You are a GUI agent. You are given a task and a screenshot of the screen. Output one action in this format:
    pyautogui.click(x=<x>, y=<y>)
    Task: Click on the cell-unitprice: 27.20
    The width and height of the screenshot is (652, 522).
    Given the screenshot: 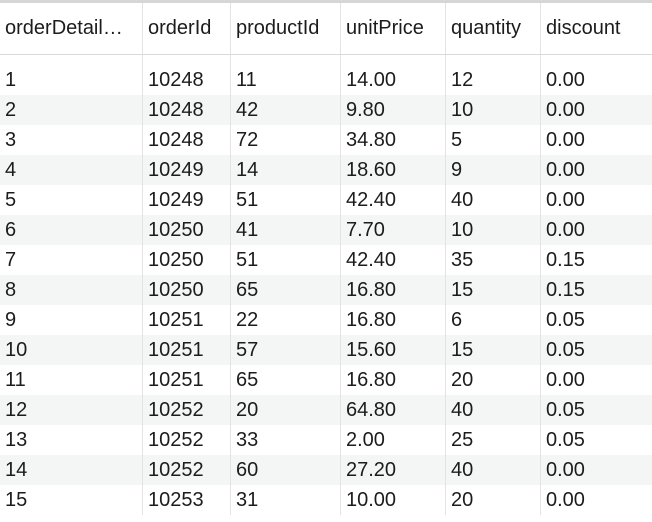 What is the action you would take?
    pyautogui.click(x=393, y=470)
    